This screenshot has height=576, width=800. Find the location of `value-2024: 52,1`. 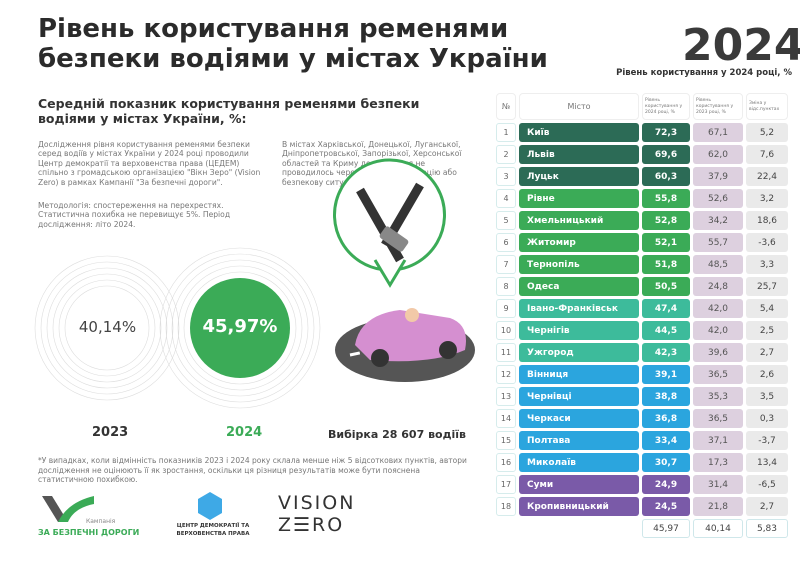

value-2024: 52,1 is located at coordinates (666, 242).